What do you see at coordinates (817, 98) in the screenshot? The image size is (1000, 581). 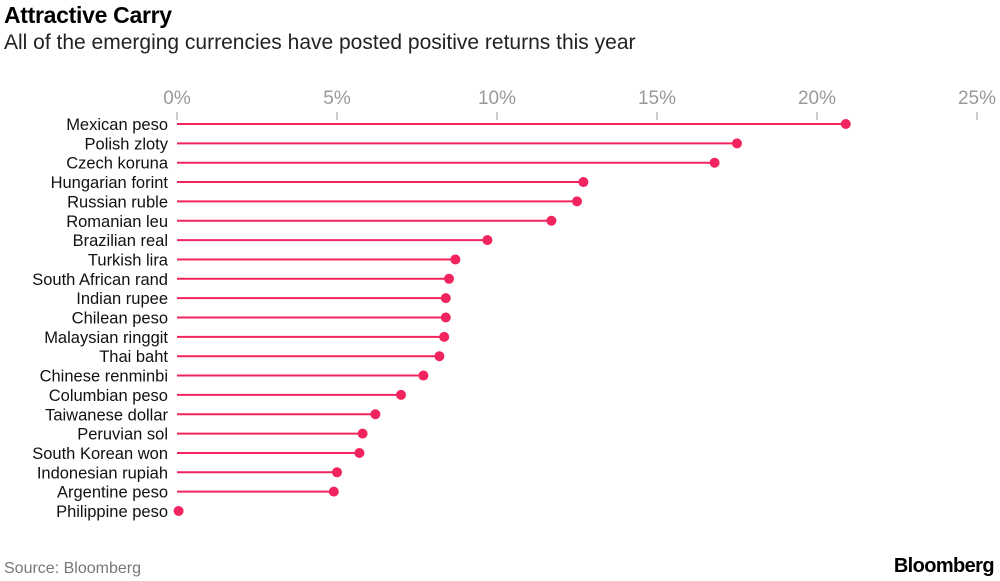 I see `x-tick-label: 20%` at bounding box center [817, 98].